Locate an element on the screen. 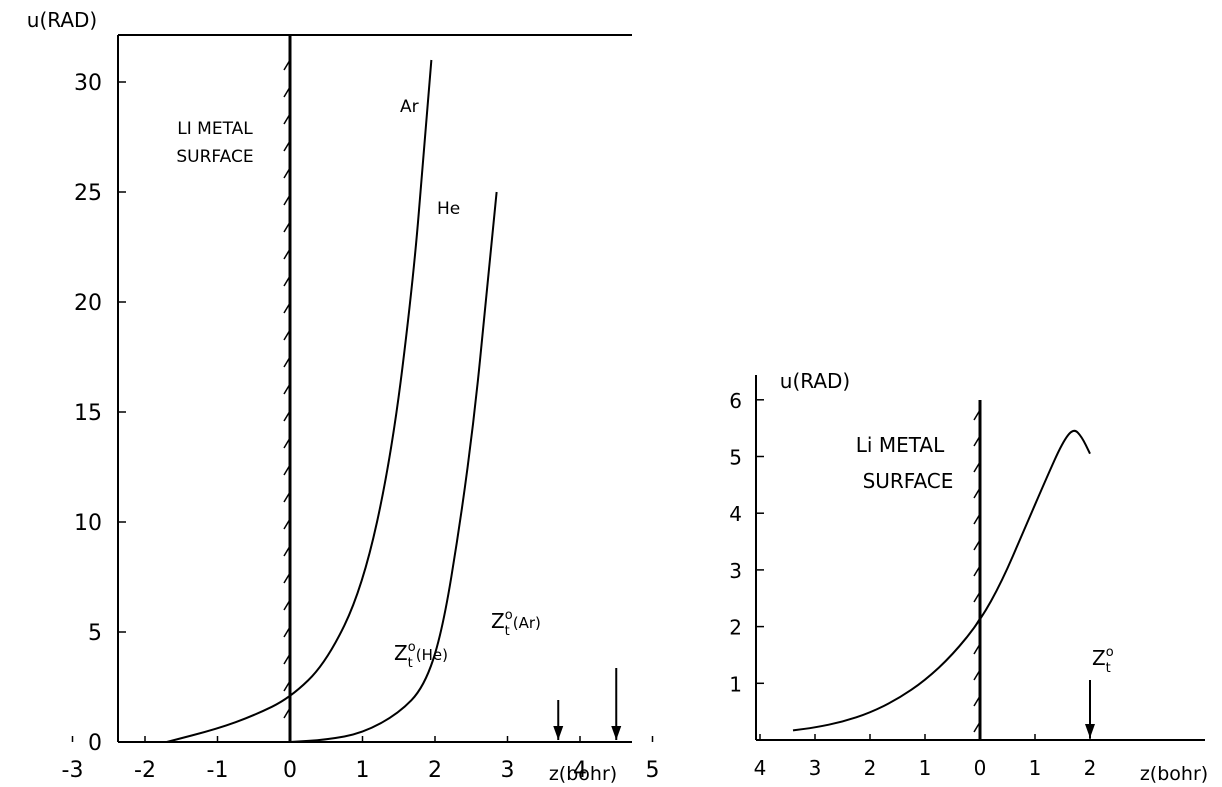 This screenshot has width=1222, height=787. left-chart-x-tick-label: 1 is located at coordinates (363, 770).